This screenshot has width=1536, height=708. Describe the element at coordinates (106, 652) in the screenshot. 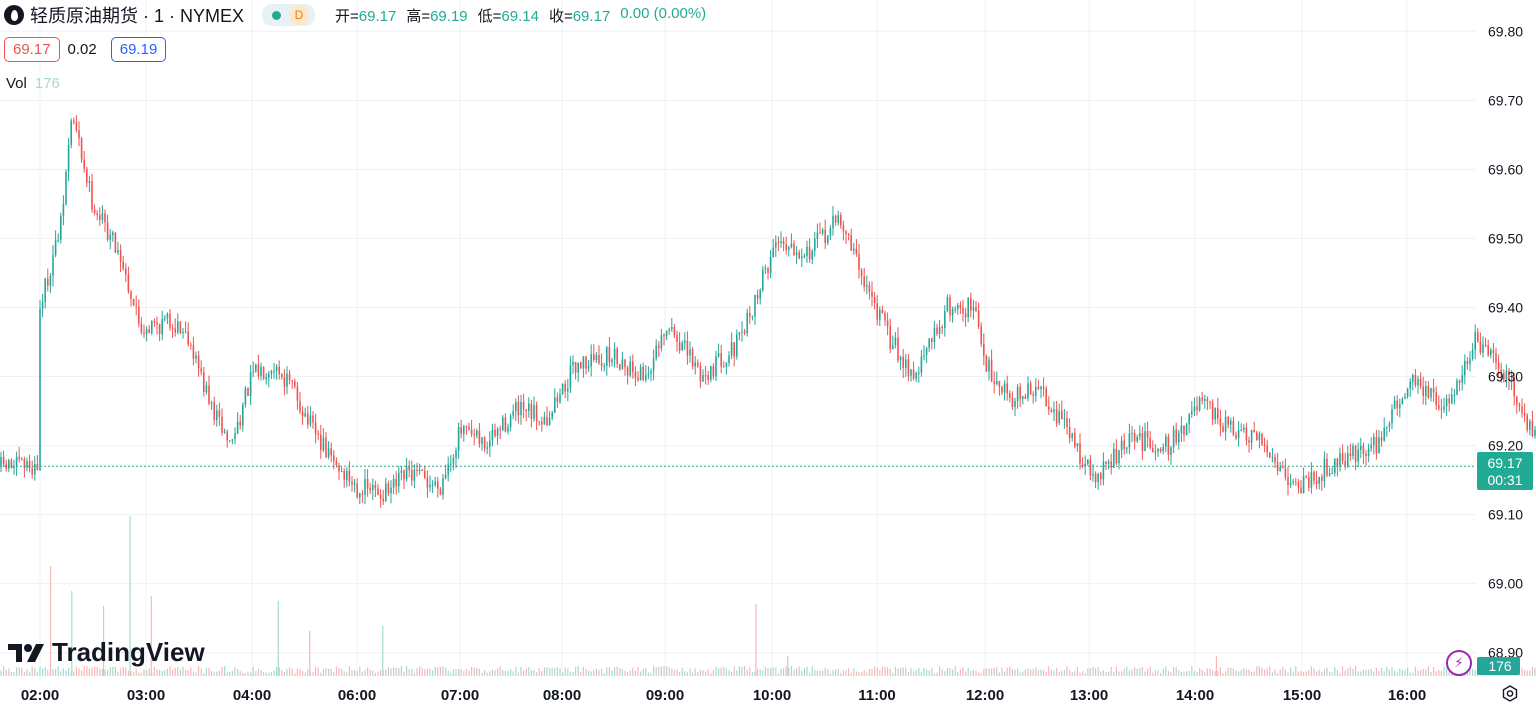

I see `tradingview-logo: TradingView` at that location.